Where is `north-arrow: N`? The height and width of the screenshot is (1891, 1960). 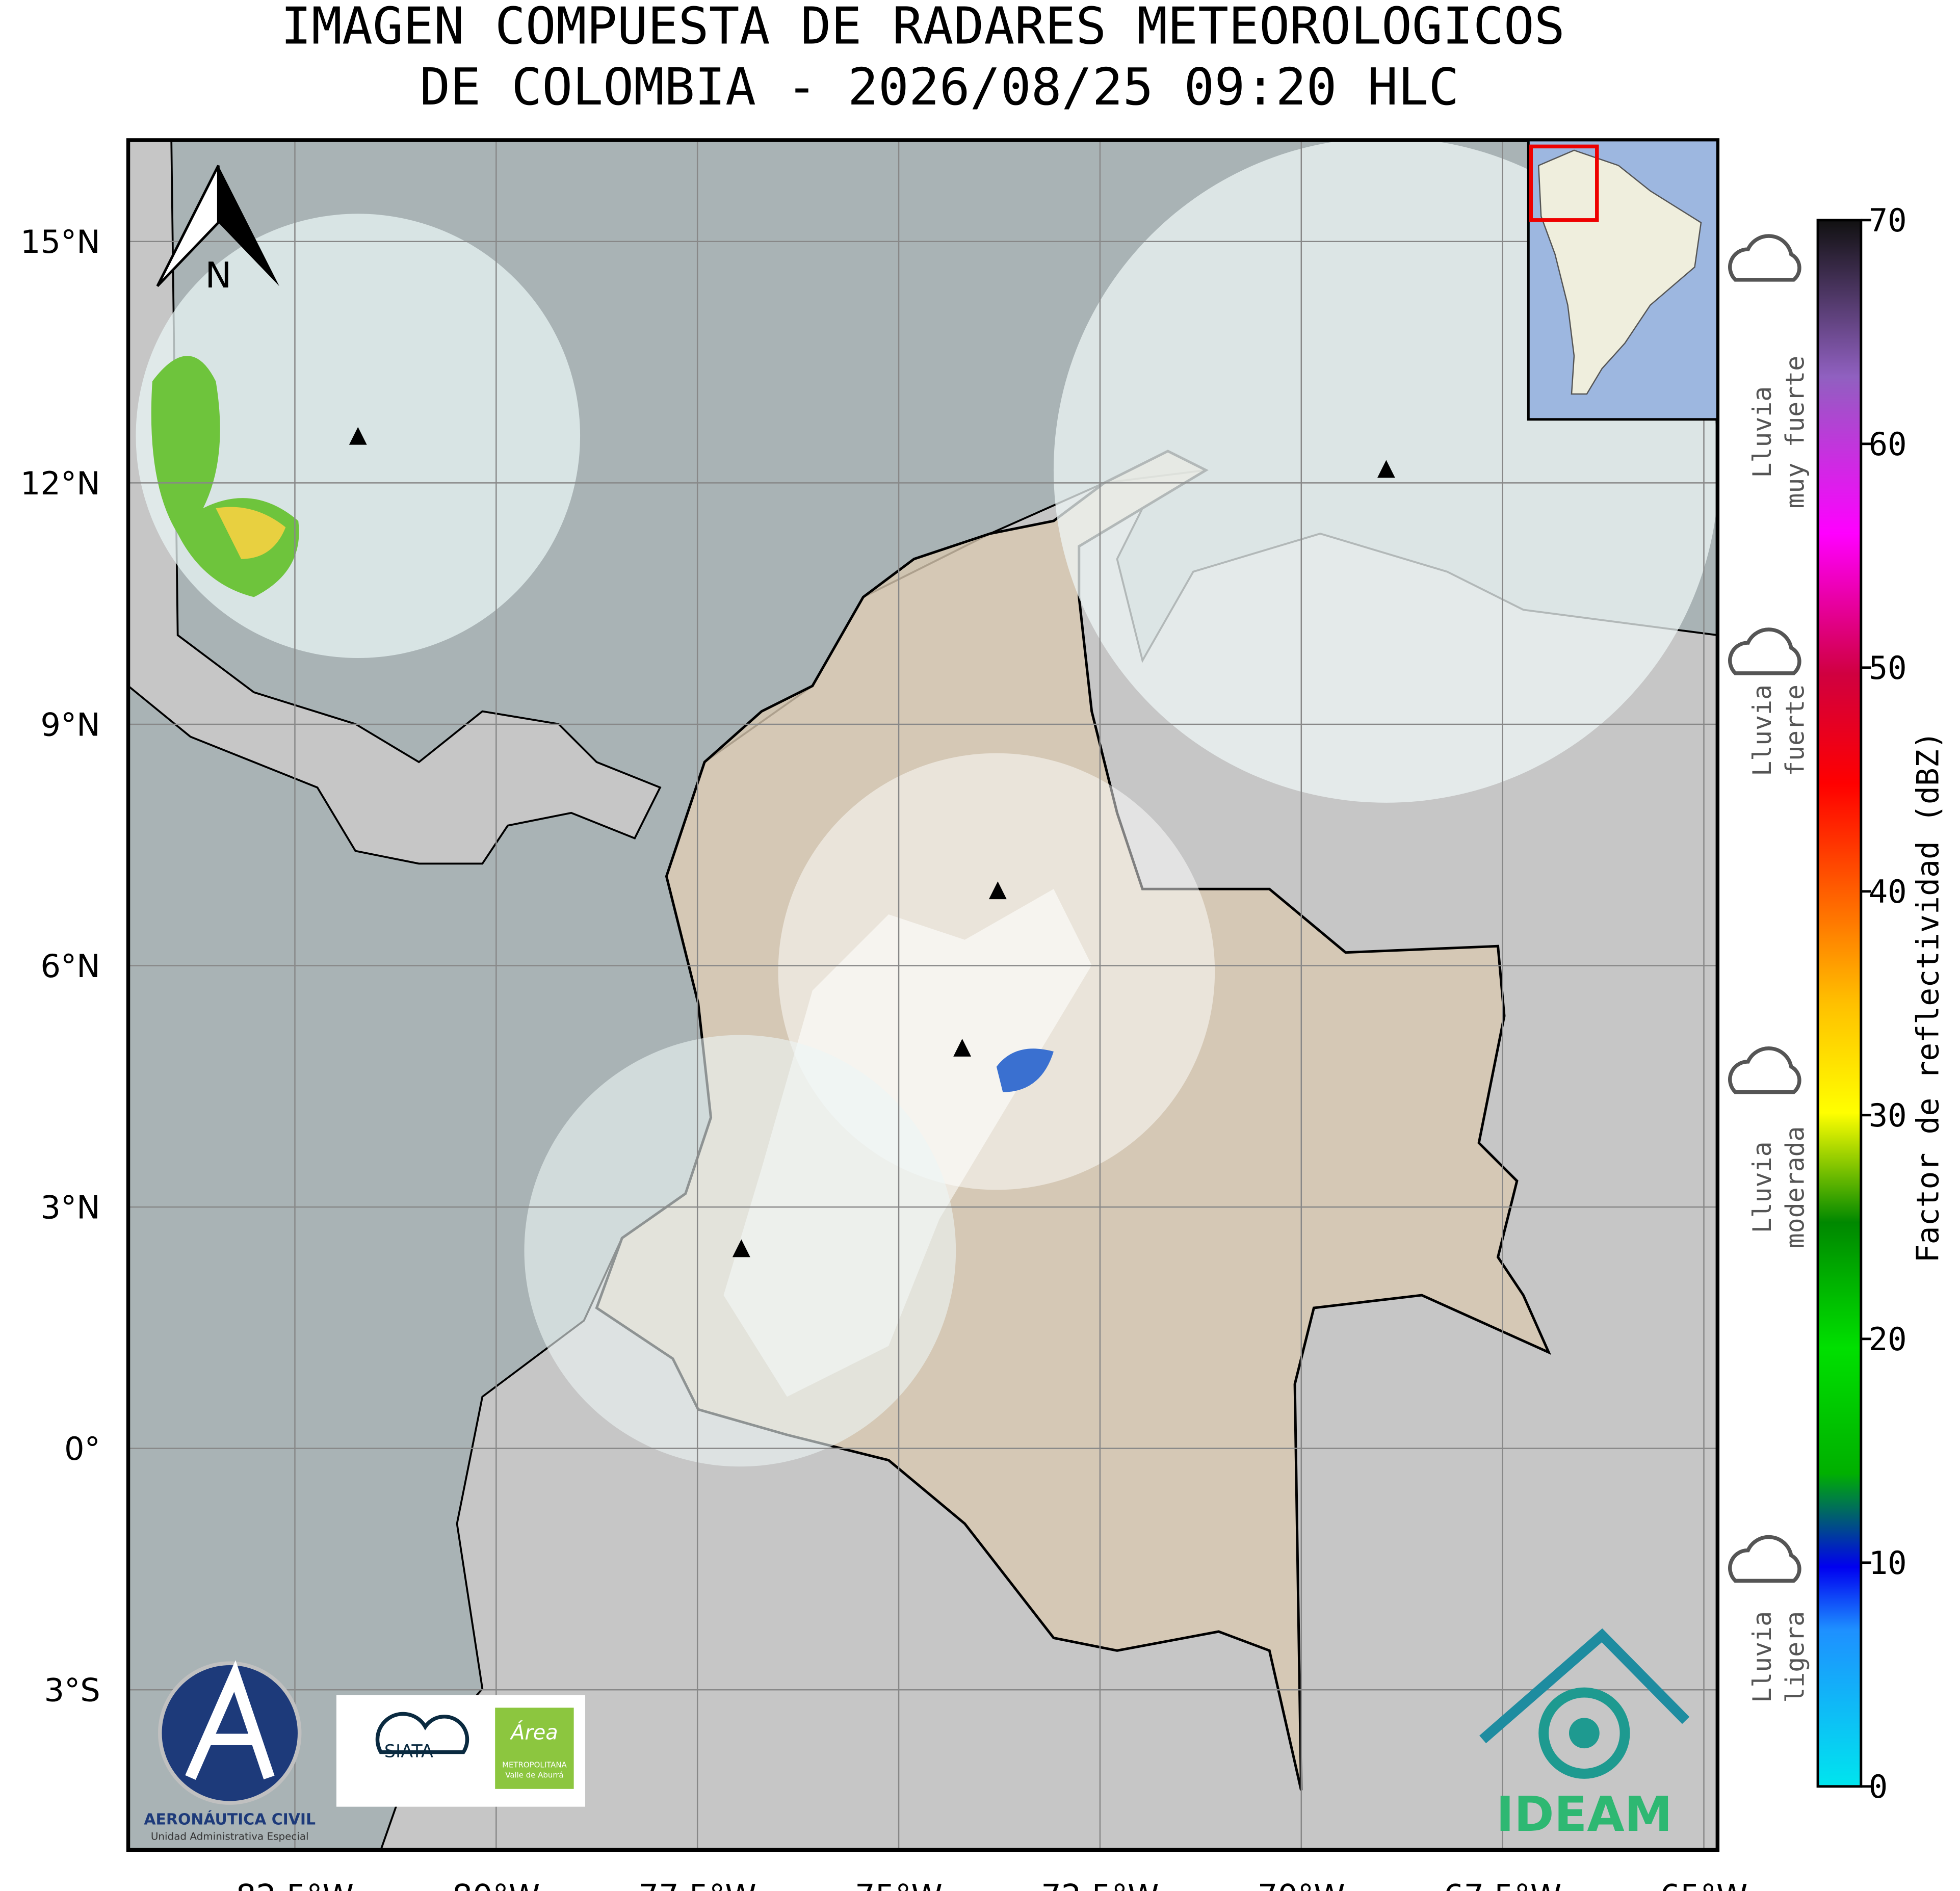 north-arrow: N is located at coordinates (217, 230).